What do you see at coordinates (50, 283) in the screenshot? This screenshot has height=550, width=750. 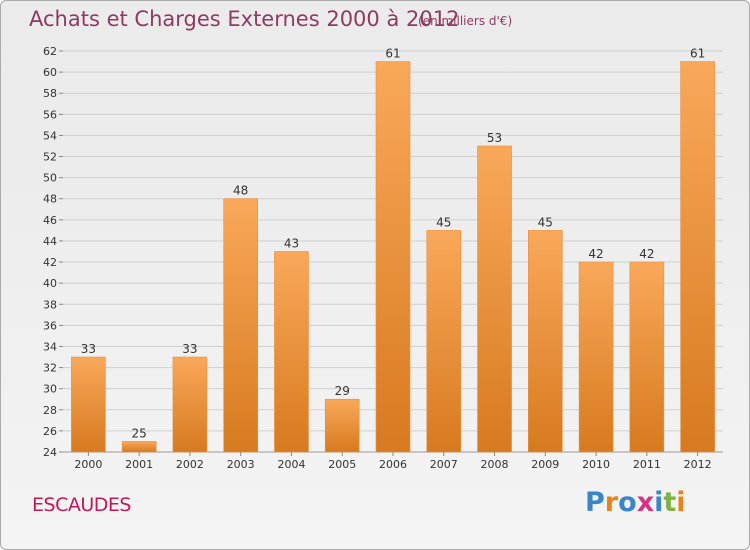 I see `y-tick-label: 40` at bounding box center [50, 283].